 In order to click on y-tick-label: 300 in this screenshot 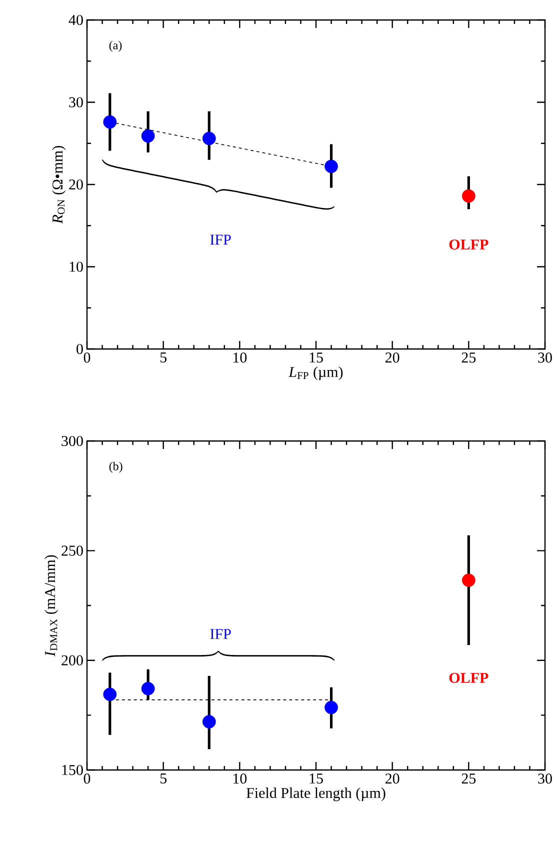, I will do `click(72, 441)`.